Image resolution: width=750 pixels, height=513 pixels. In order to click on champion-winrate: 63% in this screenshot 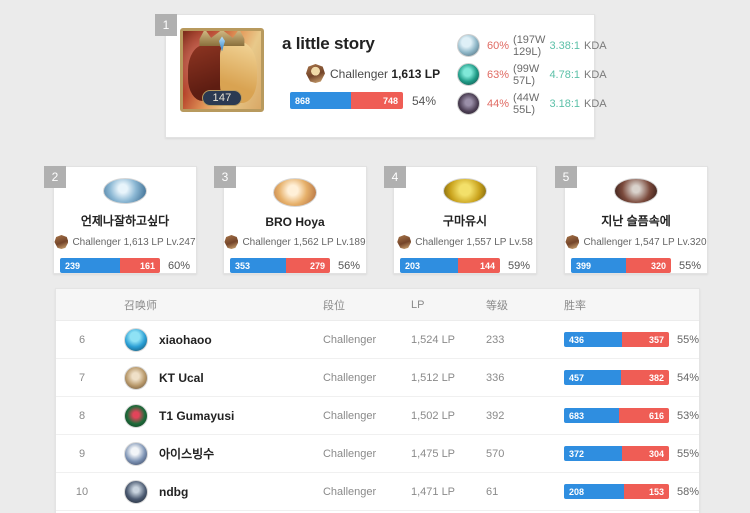, I will do `click(498, 74)`.